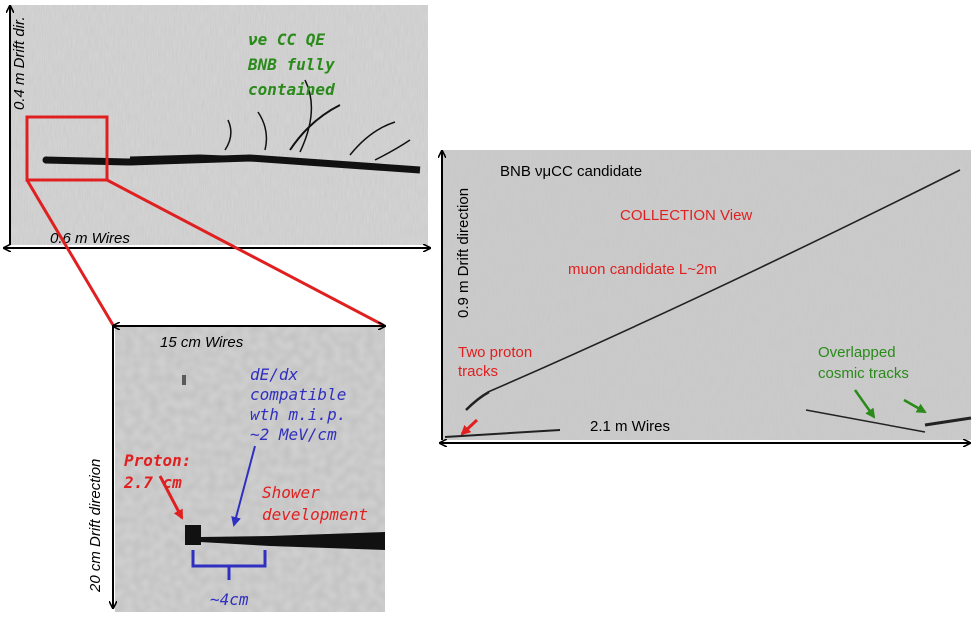 This screenshot has height=617, width=972. I want to click on note-line: dE/dx, so click(274, 374).